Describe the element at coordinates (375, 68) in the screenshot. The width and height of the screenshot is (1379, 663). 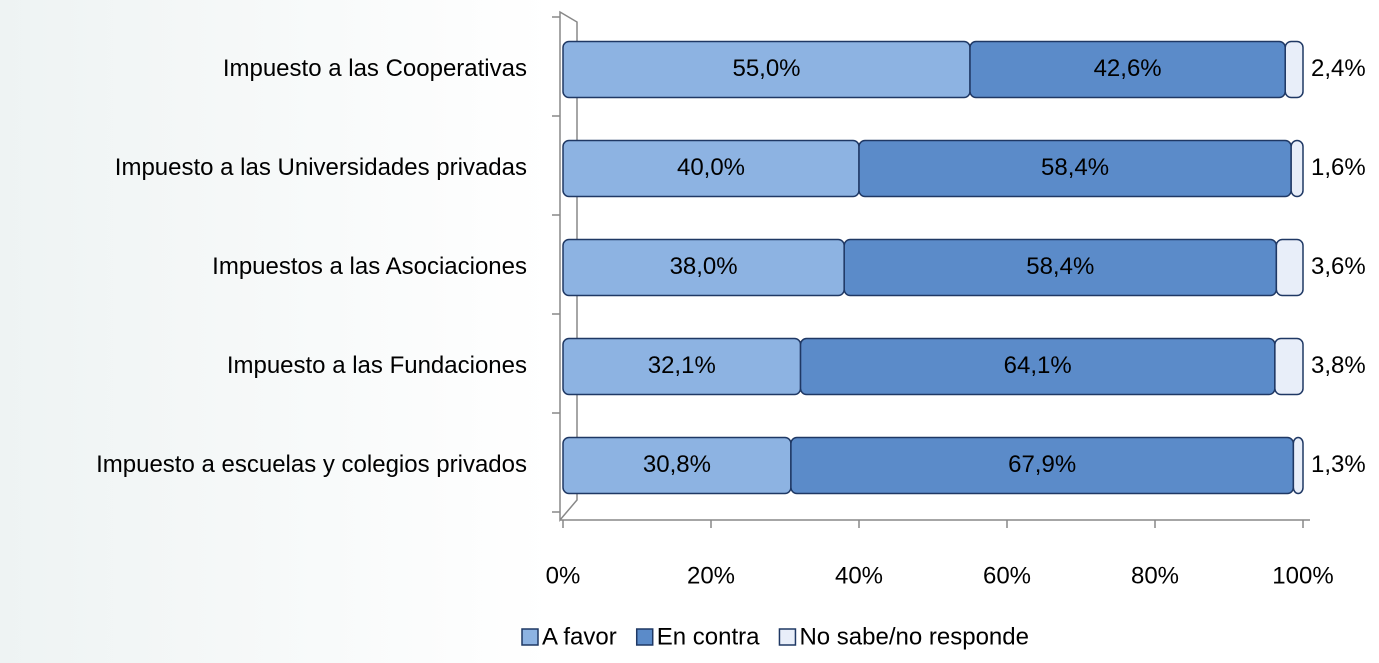
I see `category-label: Impuesto a las Cooperativas` at that location.